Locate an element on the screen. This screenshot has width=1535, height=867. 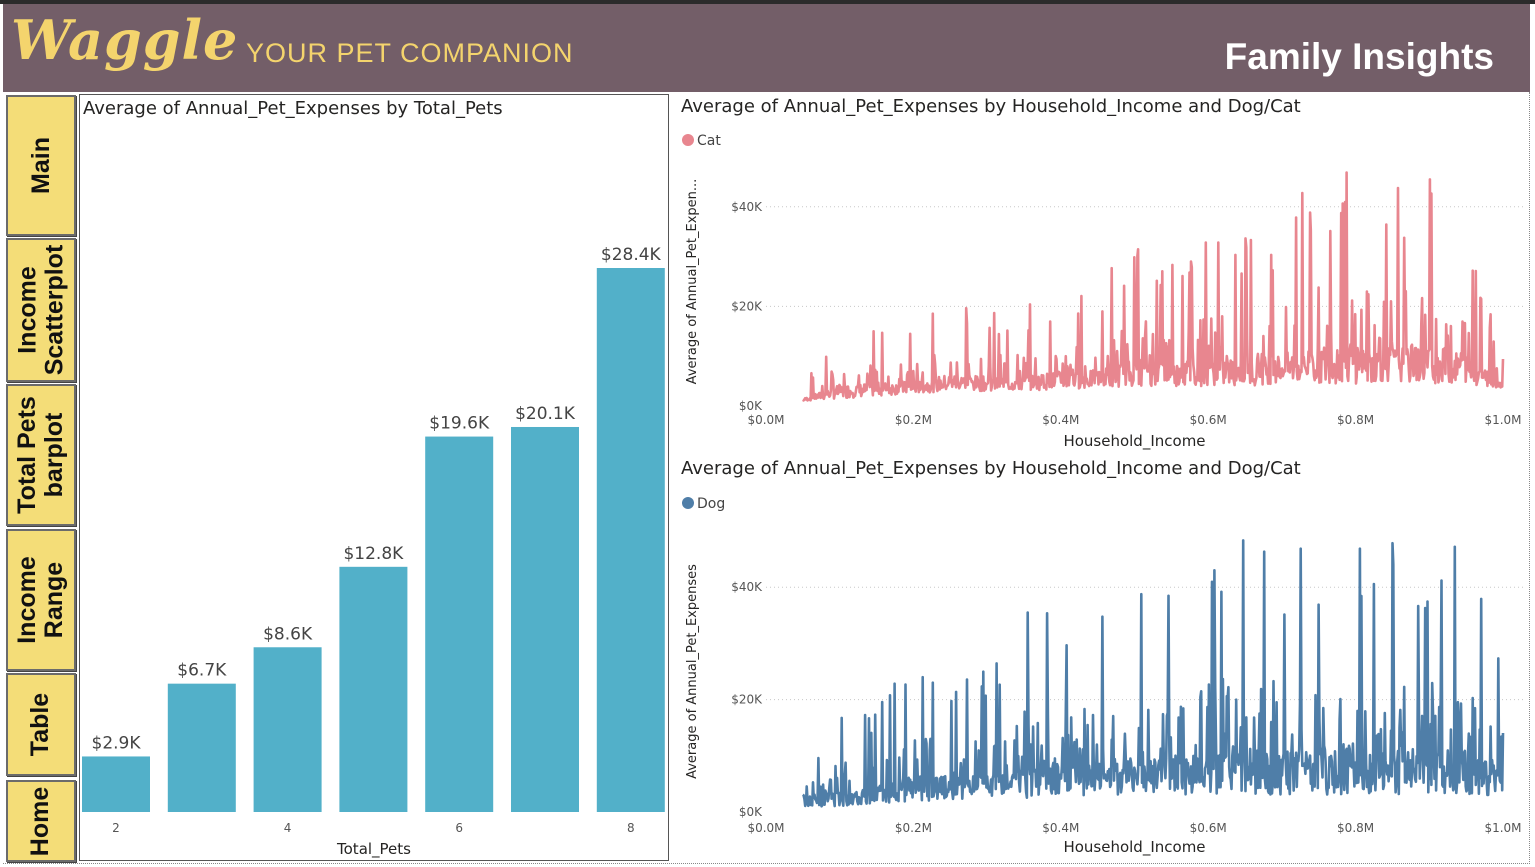
nav-button-total-pets-barplot: Total Pets barplot is located at coordinates (41, 455).